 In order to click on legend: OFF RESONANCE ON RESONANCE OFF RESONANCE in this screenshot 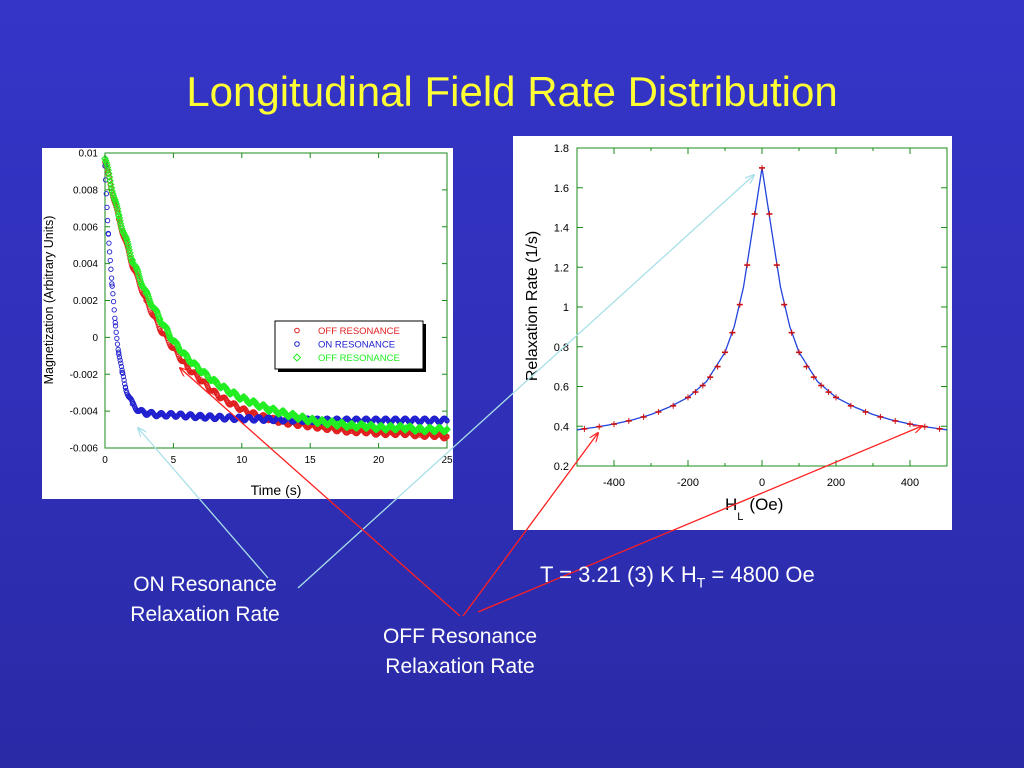, I will do `click(350, 346)`.